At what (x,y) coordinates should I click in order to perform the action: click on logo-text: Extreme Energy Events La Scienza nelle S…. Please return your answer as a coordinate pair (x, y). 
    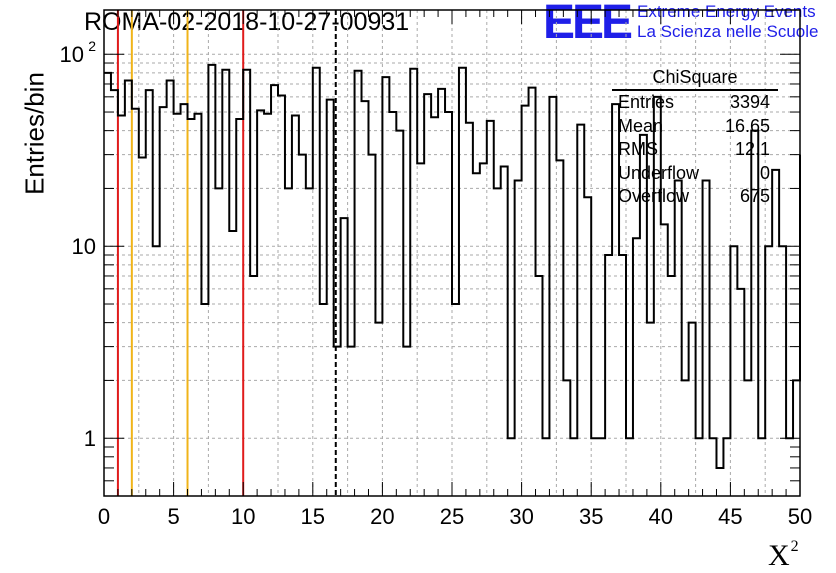
    Looking at the image, I should click on (727, 22).